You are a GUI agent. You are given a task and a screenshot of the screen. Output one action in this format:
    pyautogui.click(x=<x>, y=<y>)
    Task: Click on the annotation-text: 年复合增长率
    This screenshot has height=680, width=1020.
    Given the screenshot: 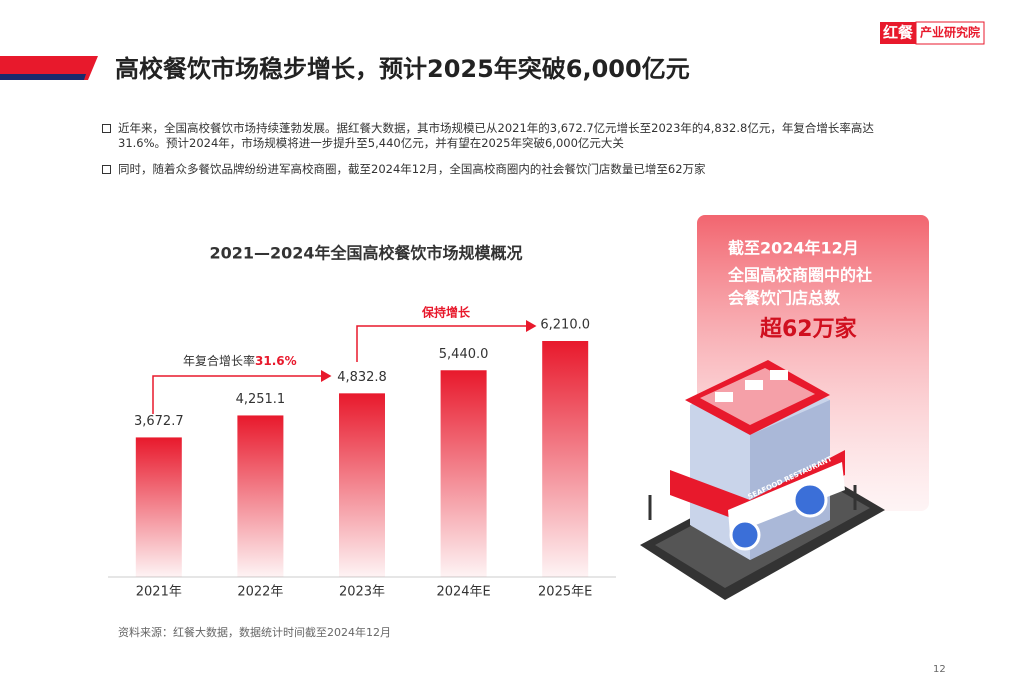 What is the action you would take?
    pyautogui.click(x=219, y=360)
    